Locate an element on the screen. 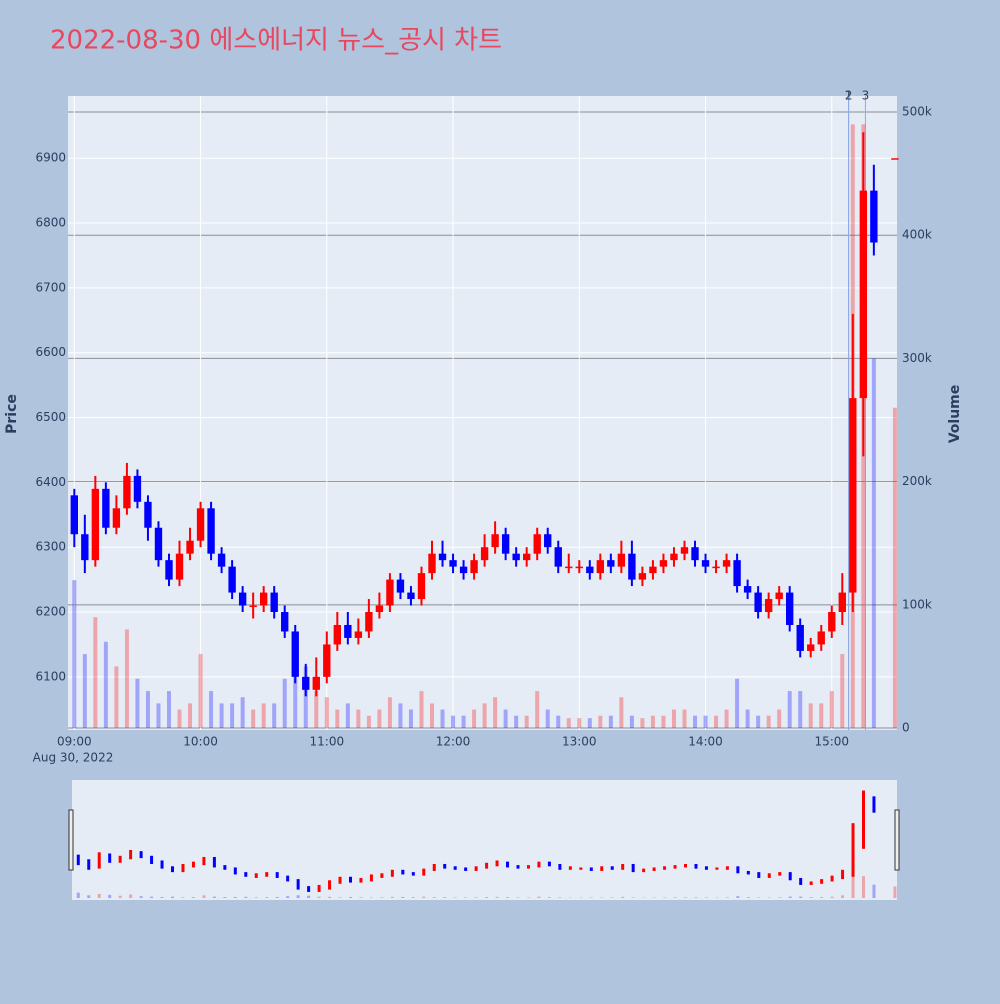 The height and width of the screenshot is (1004, 1000). y-tick-label: 6100 is located at coordinates (50, 676).